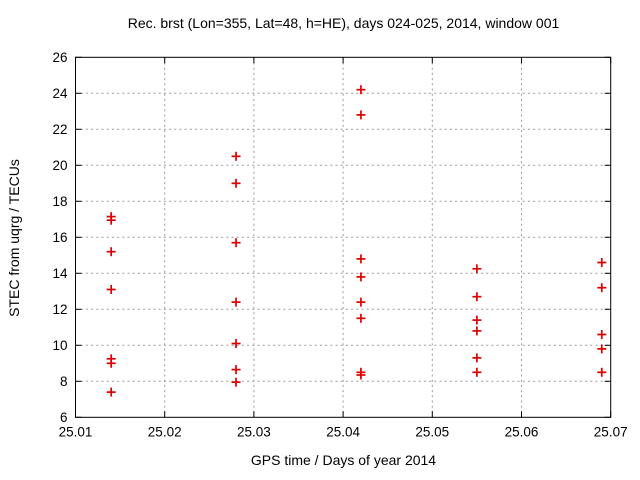 This screenshot has height=480, width=640. What do you see at coordinates (64, 381) in the screenshot?
I see `y-tick-label: 8` at bounding box center [64, 381].